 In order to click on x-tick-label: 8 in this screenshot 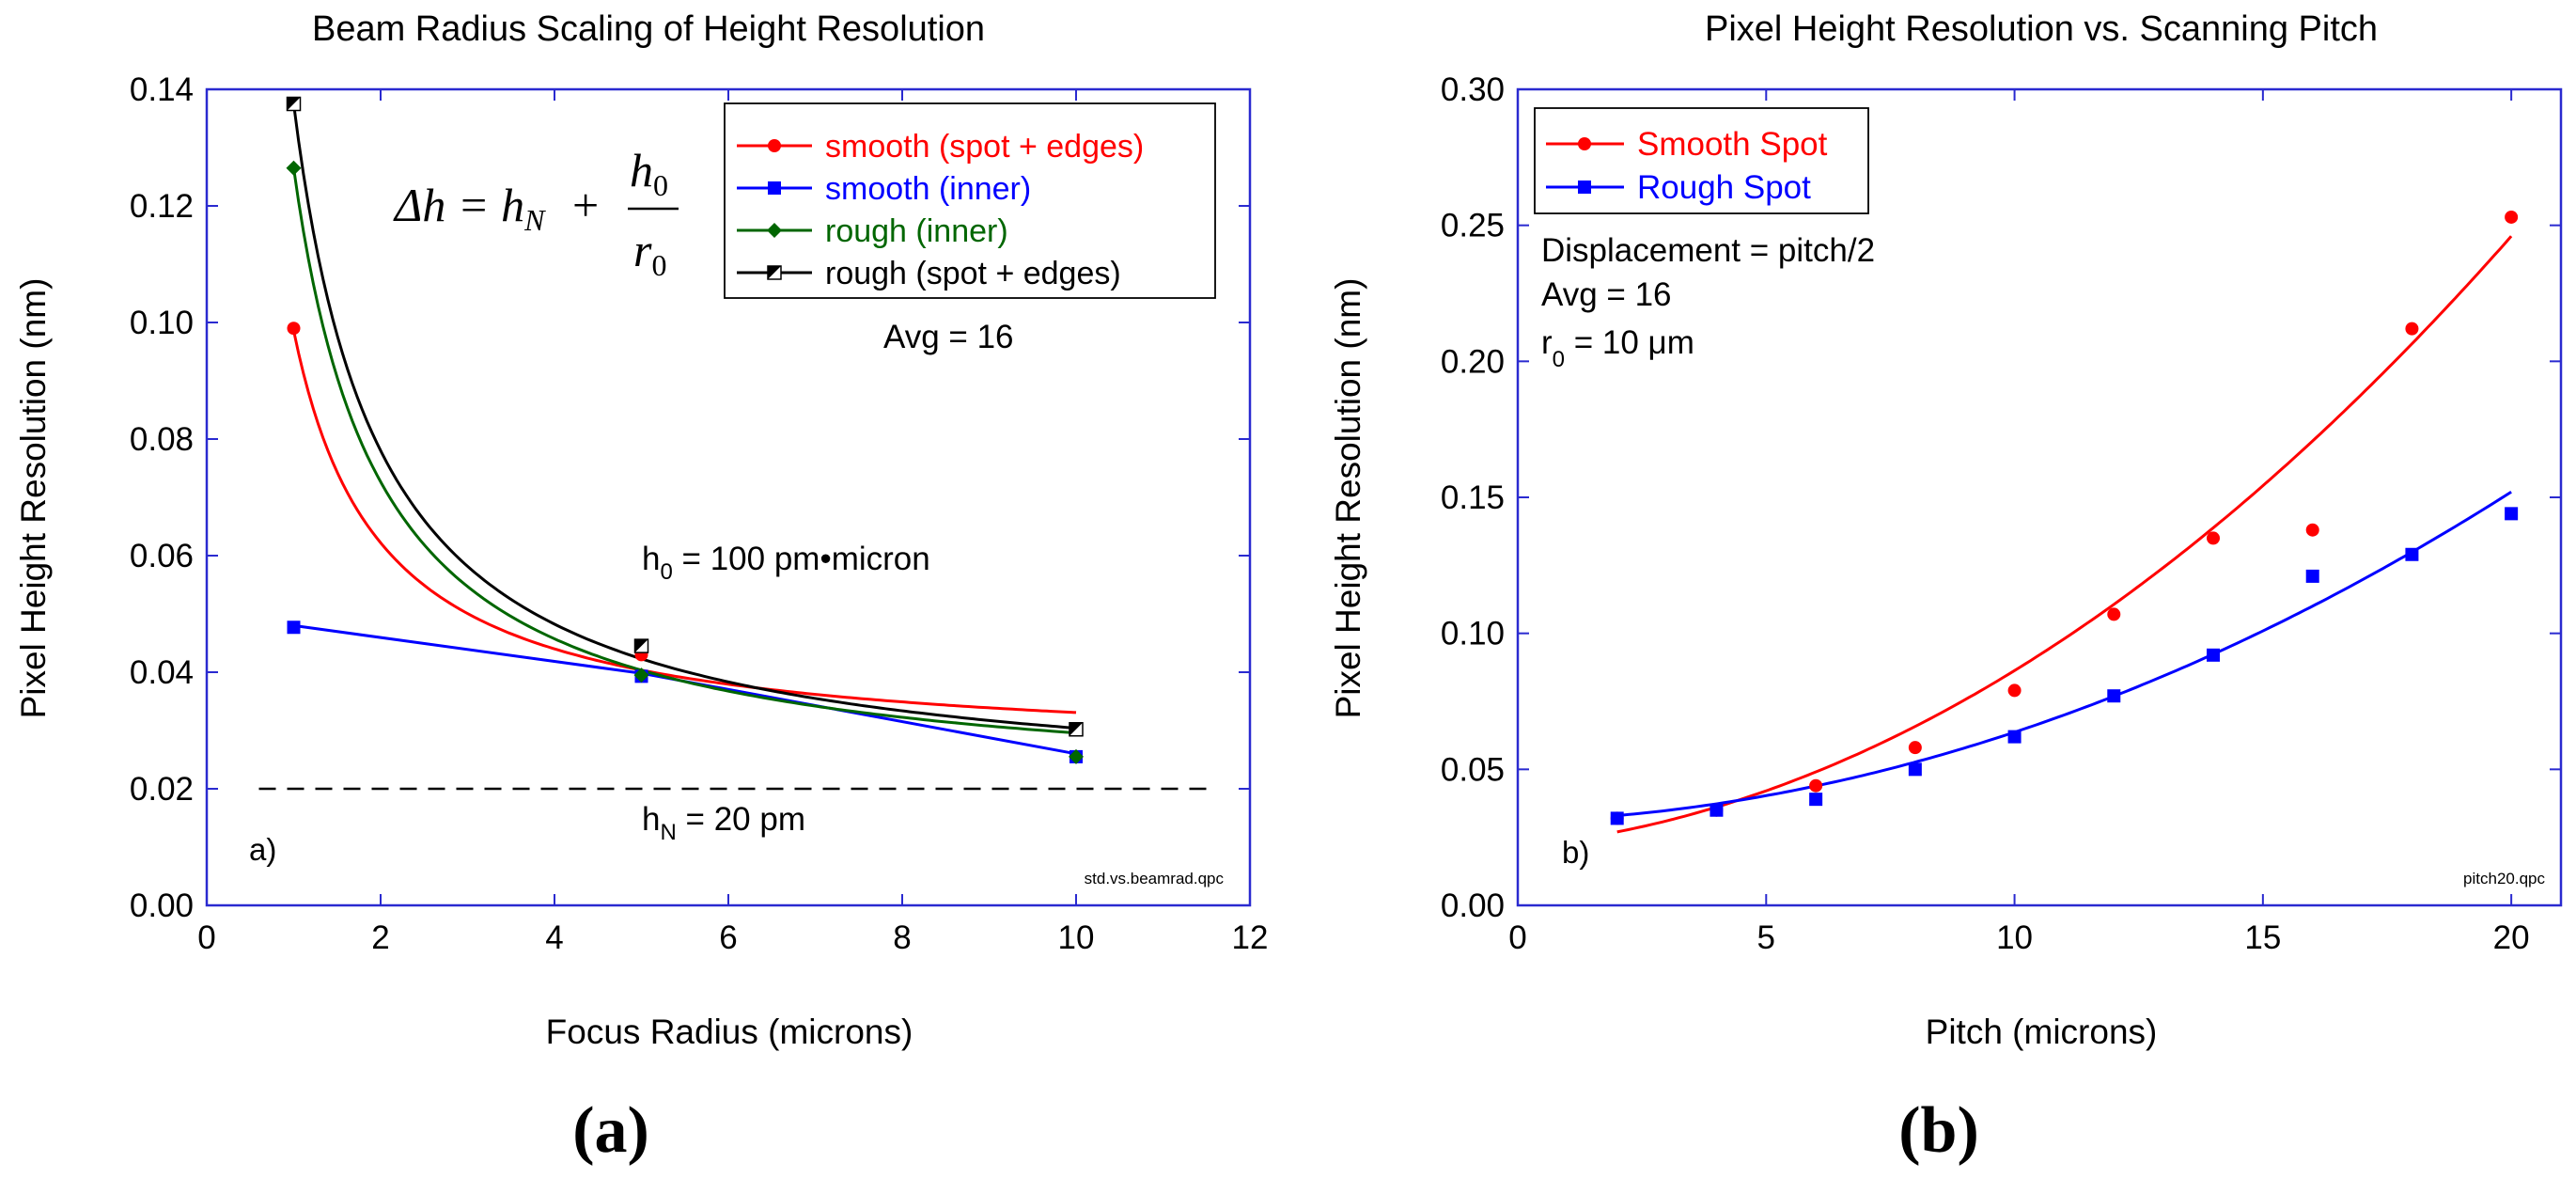, I will do `click(902, 937)`.